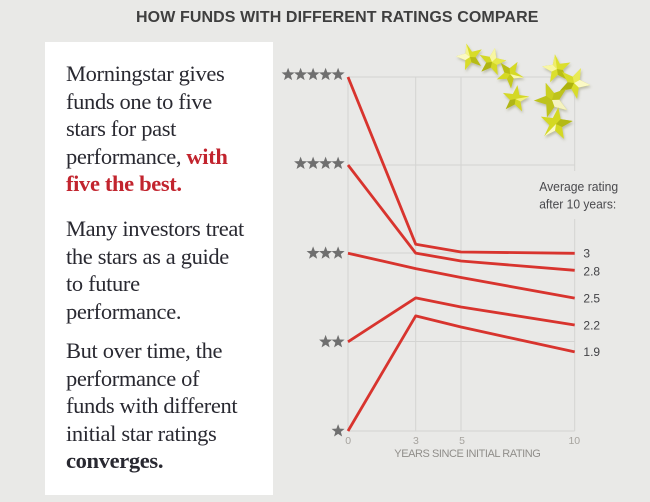 The width and height of the screenshot is (650, 502). I want to click on svg-text: 2.5, so click(591, 299).